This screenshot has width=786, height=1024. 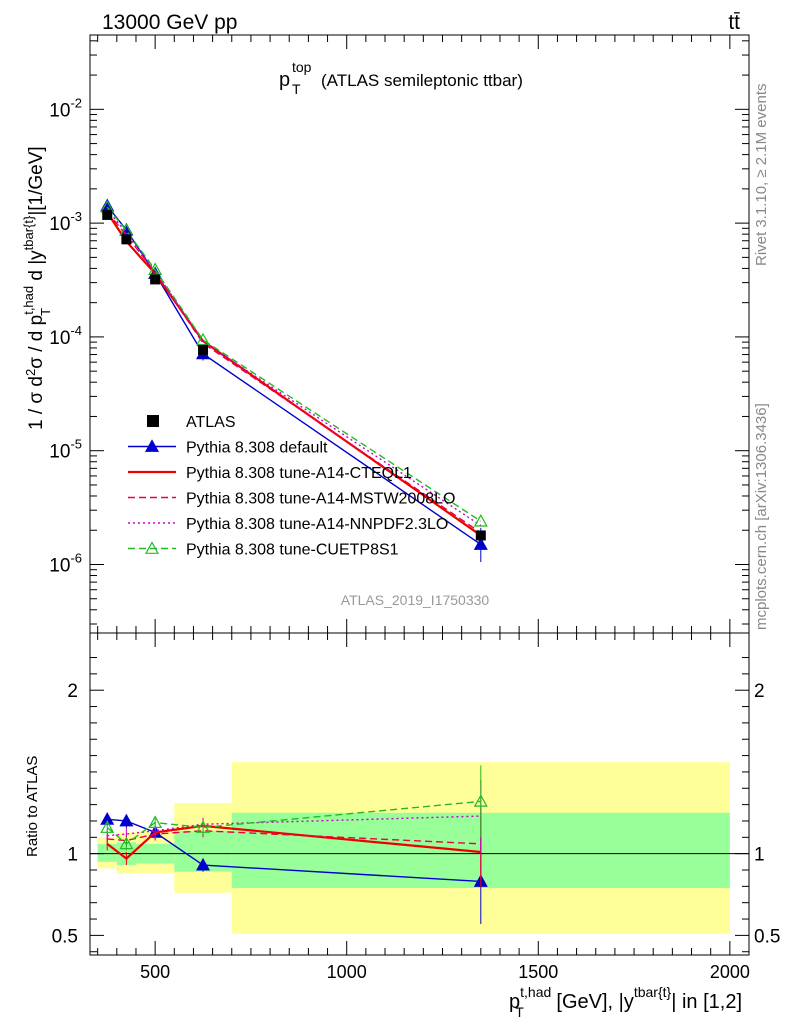 I want to click on chart-title: p top T (ATLAS semileptonic ttbar), so click(x=401, y=78).